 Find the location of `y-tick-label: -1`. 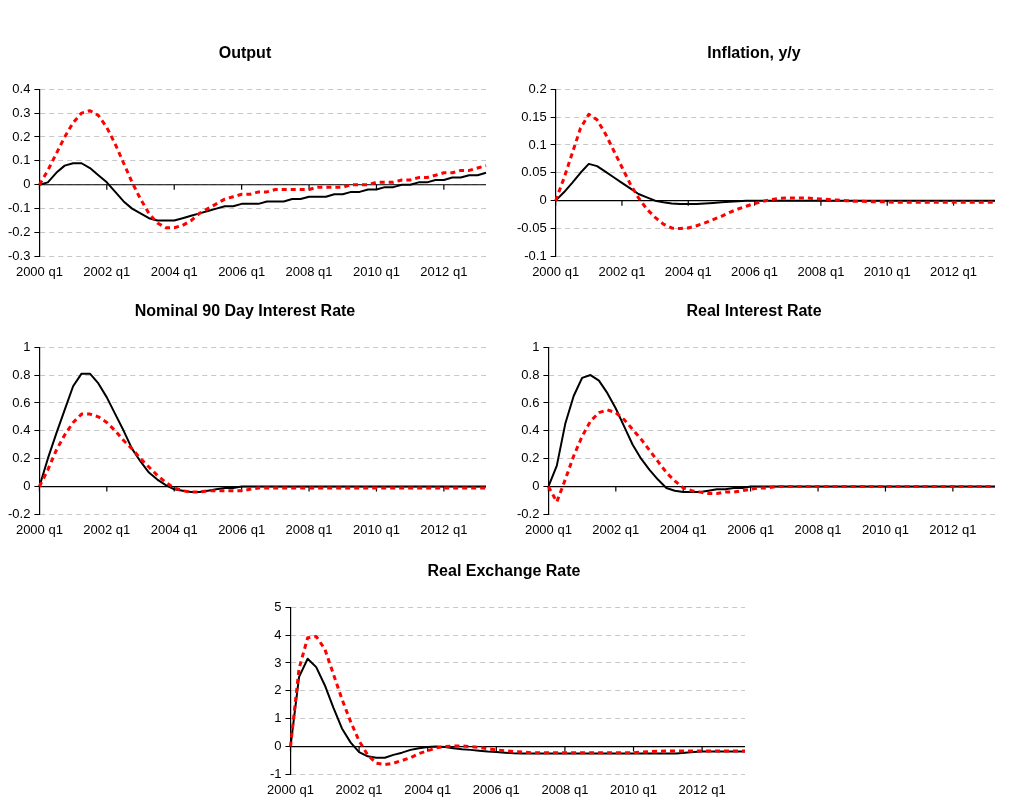

y-tick-label: -1 is located at coordinates (275, 773).